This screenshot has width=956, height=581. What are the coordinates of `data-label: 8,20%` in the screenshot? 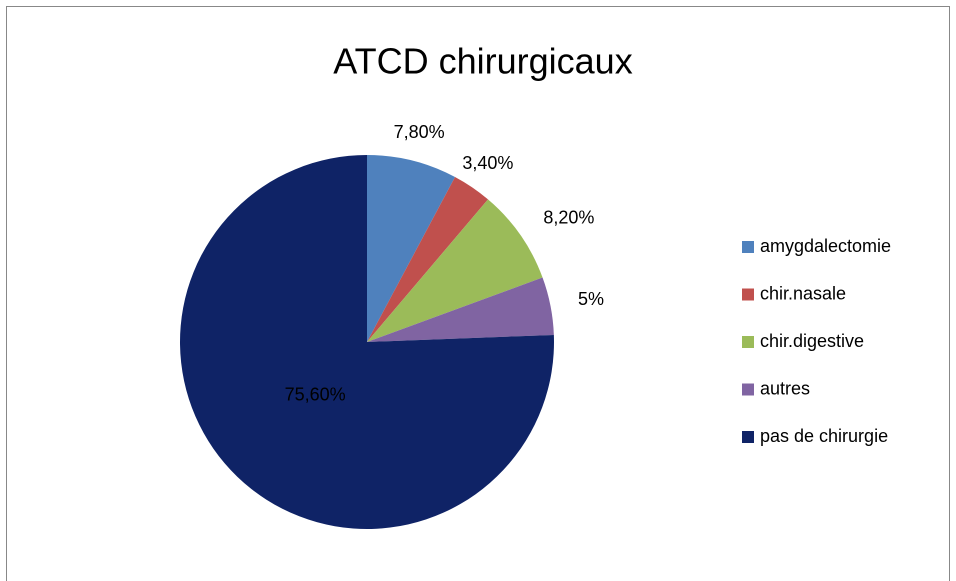 It's located at (568, 218).